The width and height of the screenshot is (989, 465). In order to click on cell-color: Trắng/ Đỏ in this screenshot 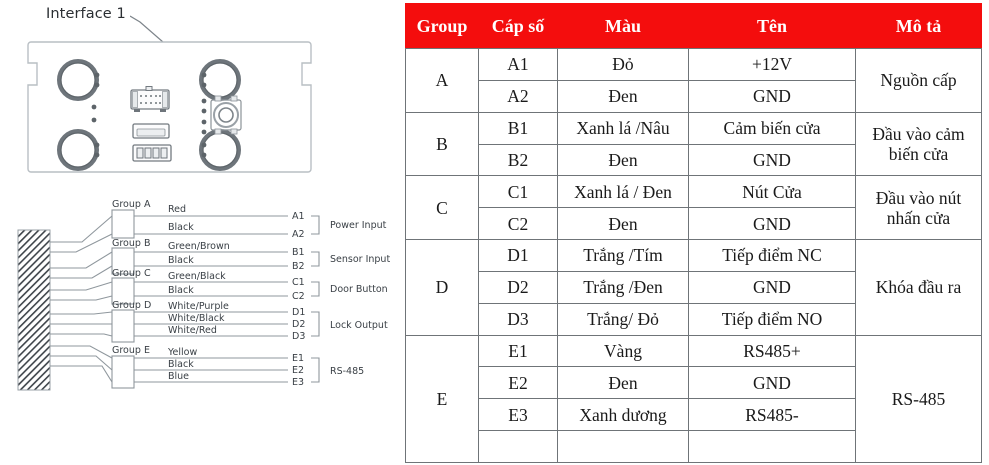, I will do `click(623, 319)`.